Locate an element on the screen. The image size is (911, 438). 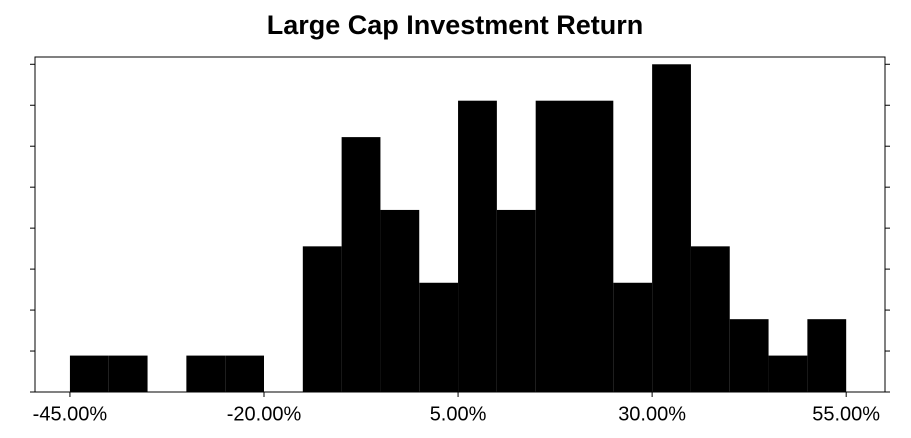
x-tick-label: -45.00% is located at coordinates (70, 414).